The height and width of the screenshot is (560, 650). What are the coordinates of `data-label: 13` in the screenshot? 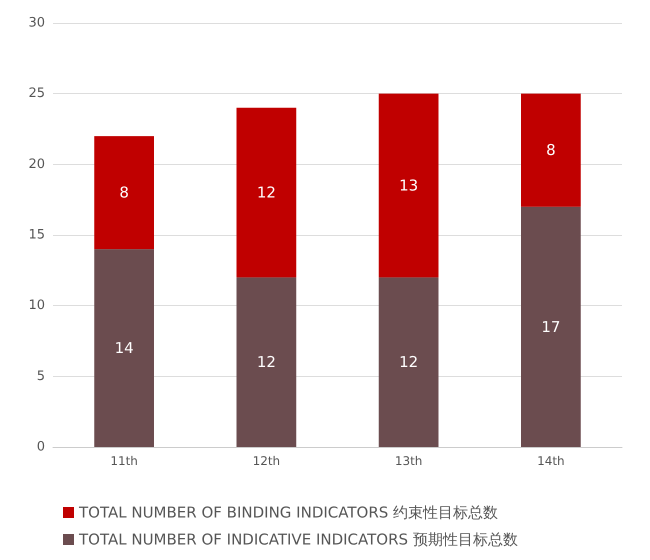 It's located at (408, 185).